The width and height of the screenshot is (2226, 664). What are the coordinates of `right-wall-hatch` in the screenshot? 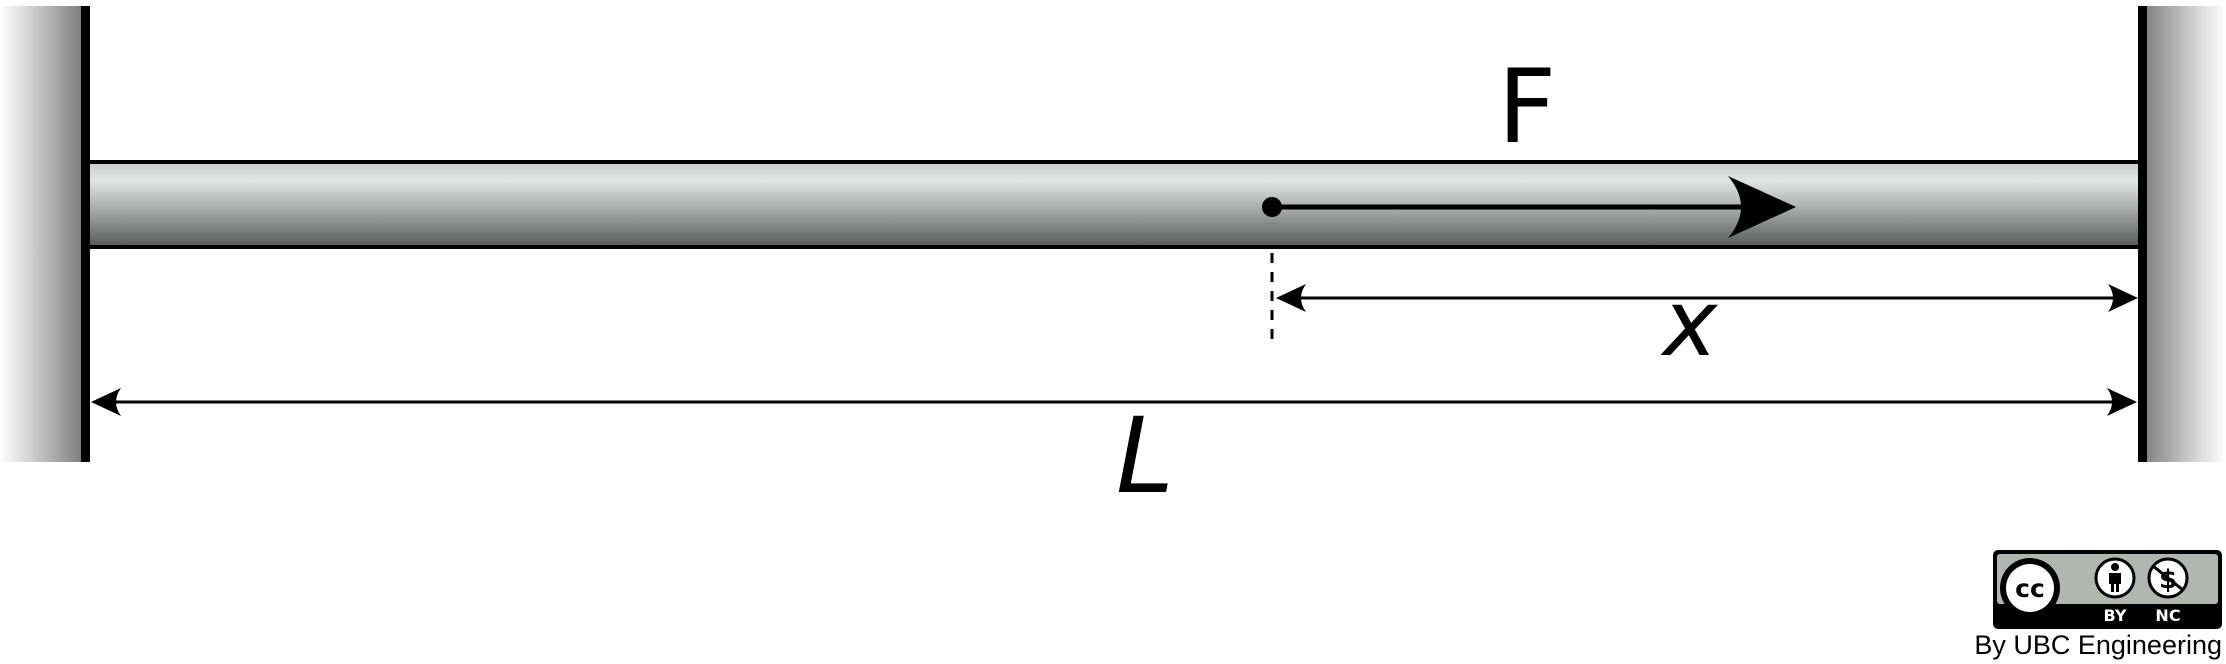 It's located at (2184, 234).